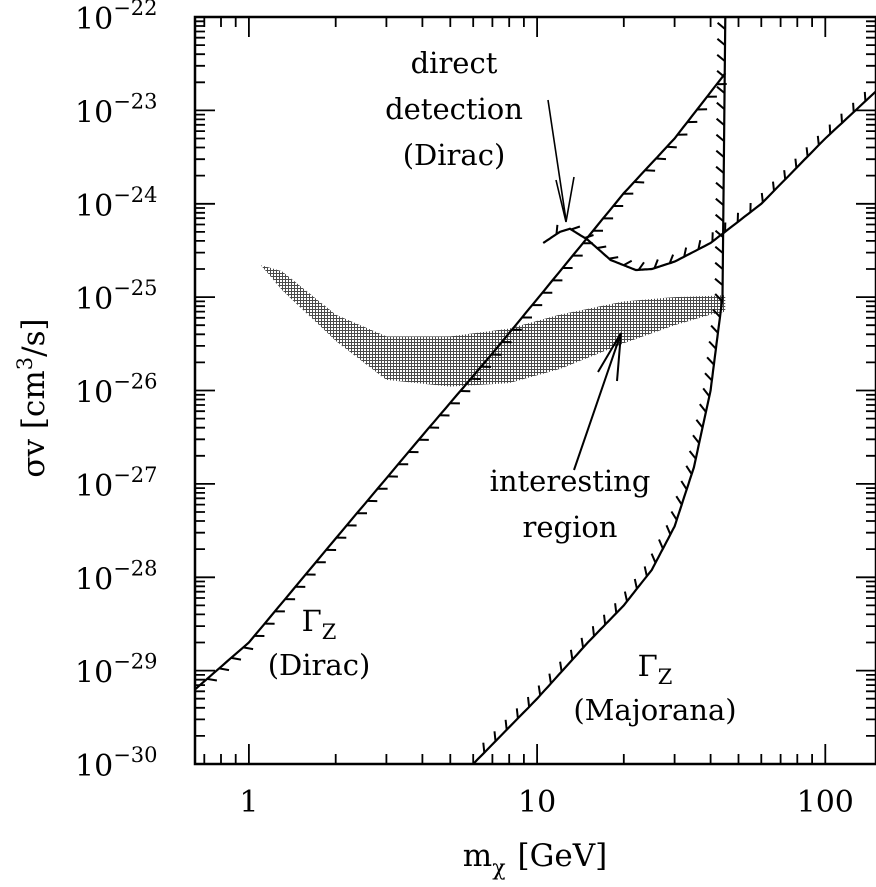 This screenshot has width=876, height=887. I want to click on y-tick-label: 10−24, so click(116, 203).